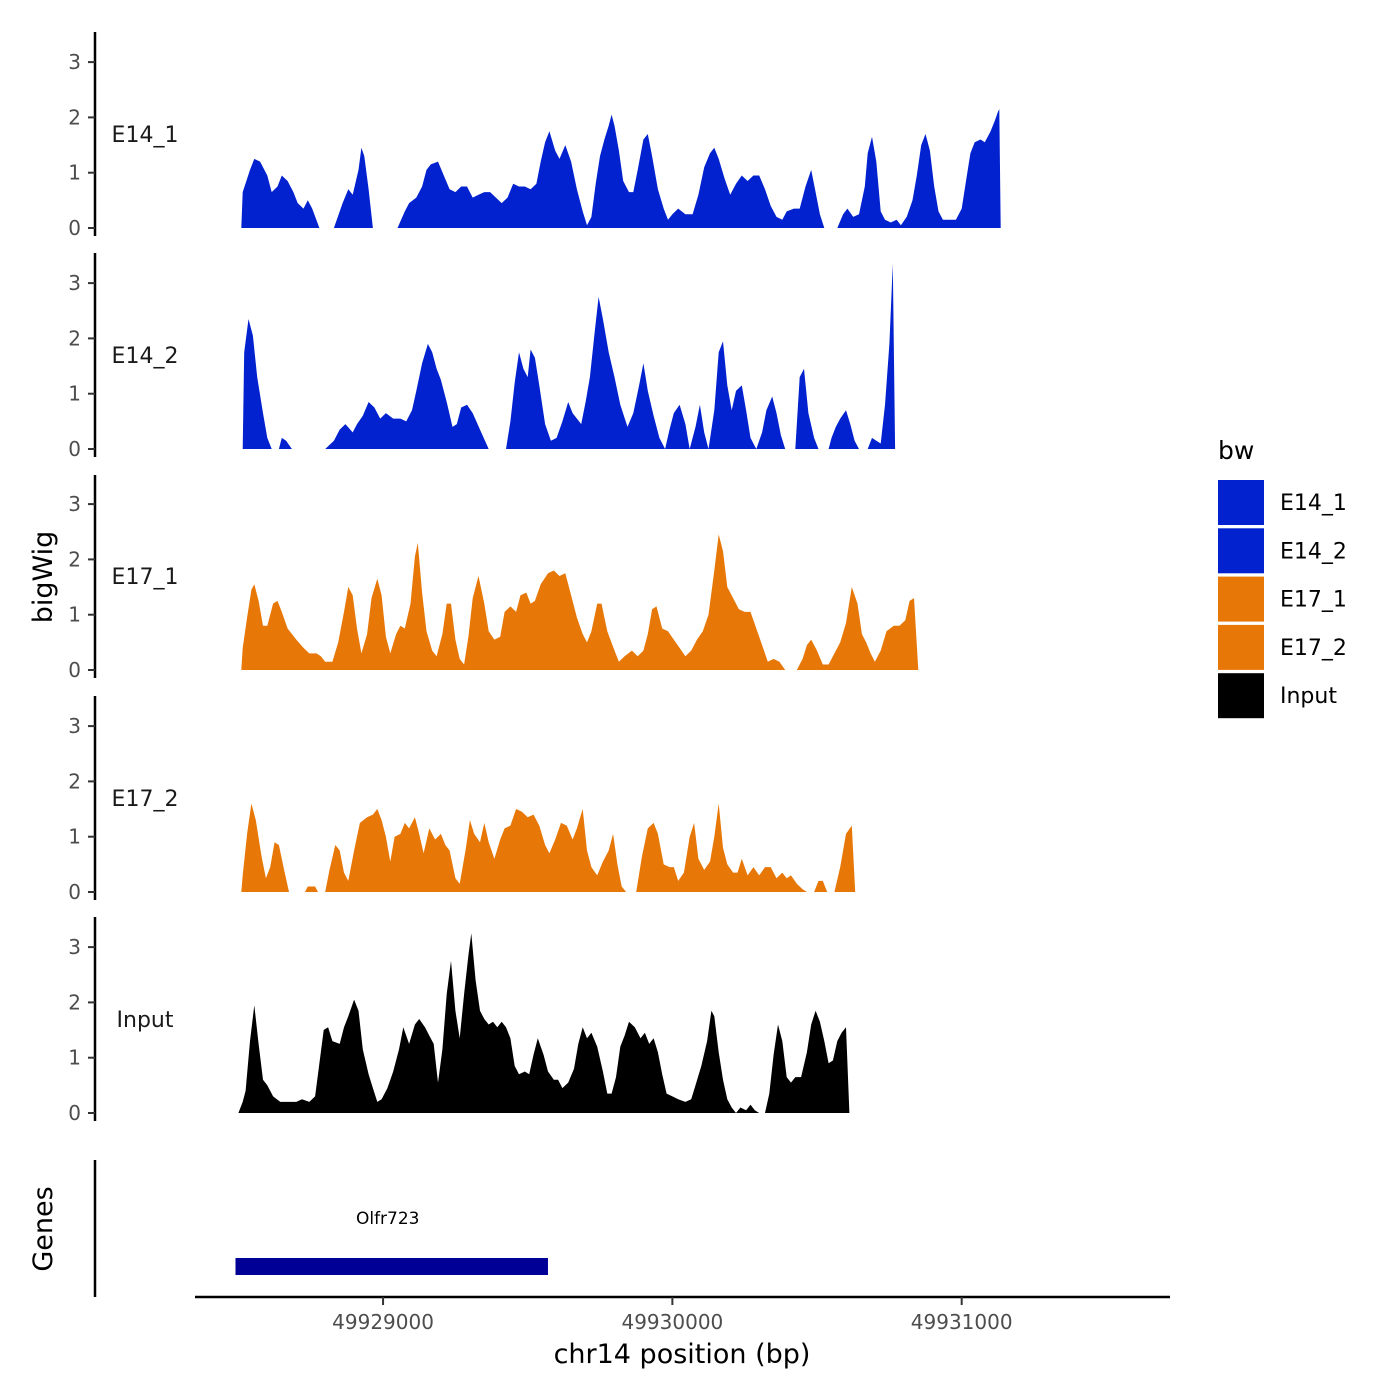 This screenshot has width=1400, height=1400. What do you see at coordinates (145, 1020) in the screenshot?
I see `track-label-input: Input` at bounding box center [145, 1020].